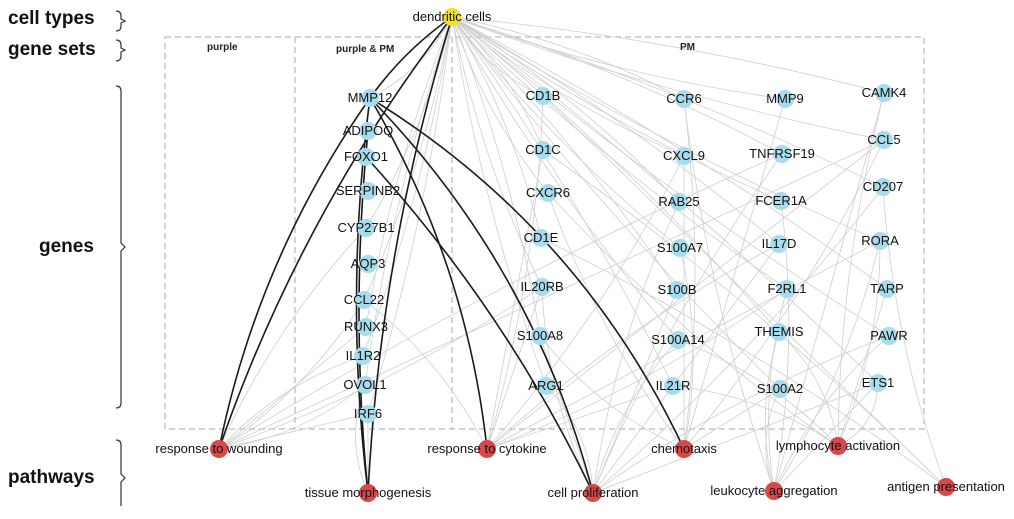  I want to click on gene-node-ovol1, so click(365, 385).